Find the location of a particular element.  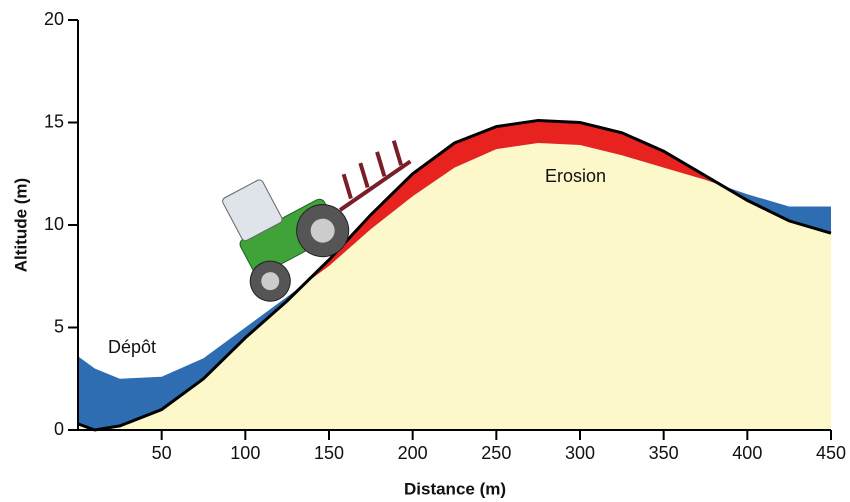

y-tick-label: 5 is located at coordinates (59, 326).